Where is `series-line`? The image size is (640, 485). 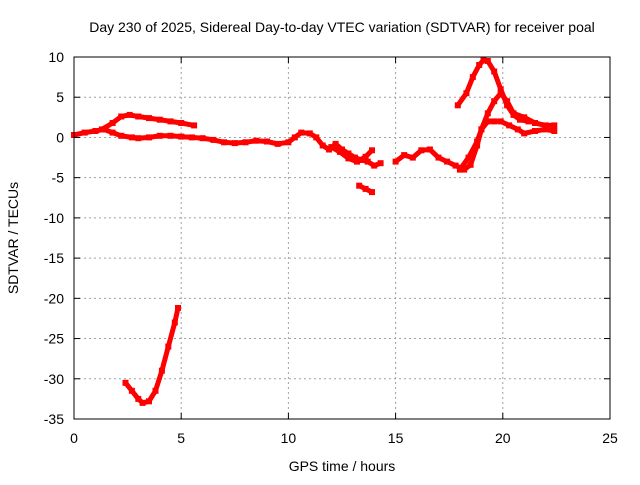
series-line is located at coordinates (148, 122).